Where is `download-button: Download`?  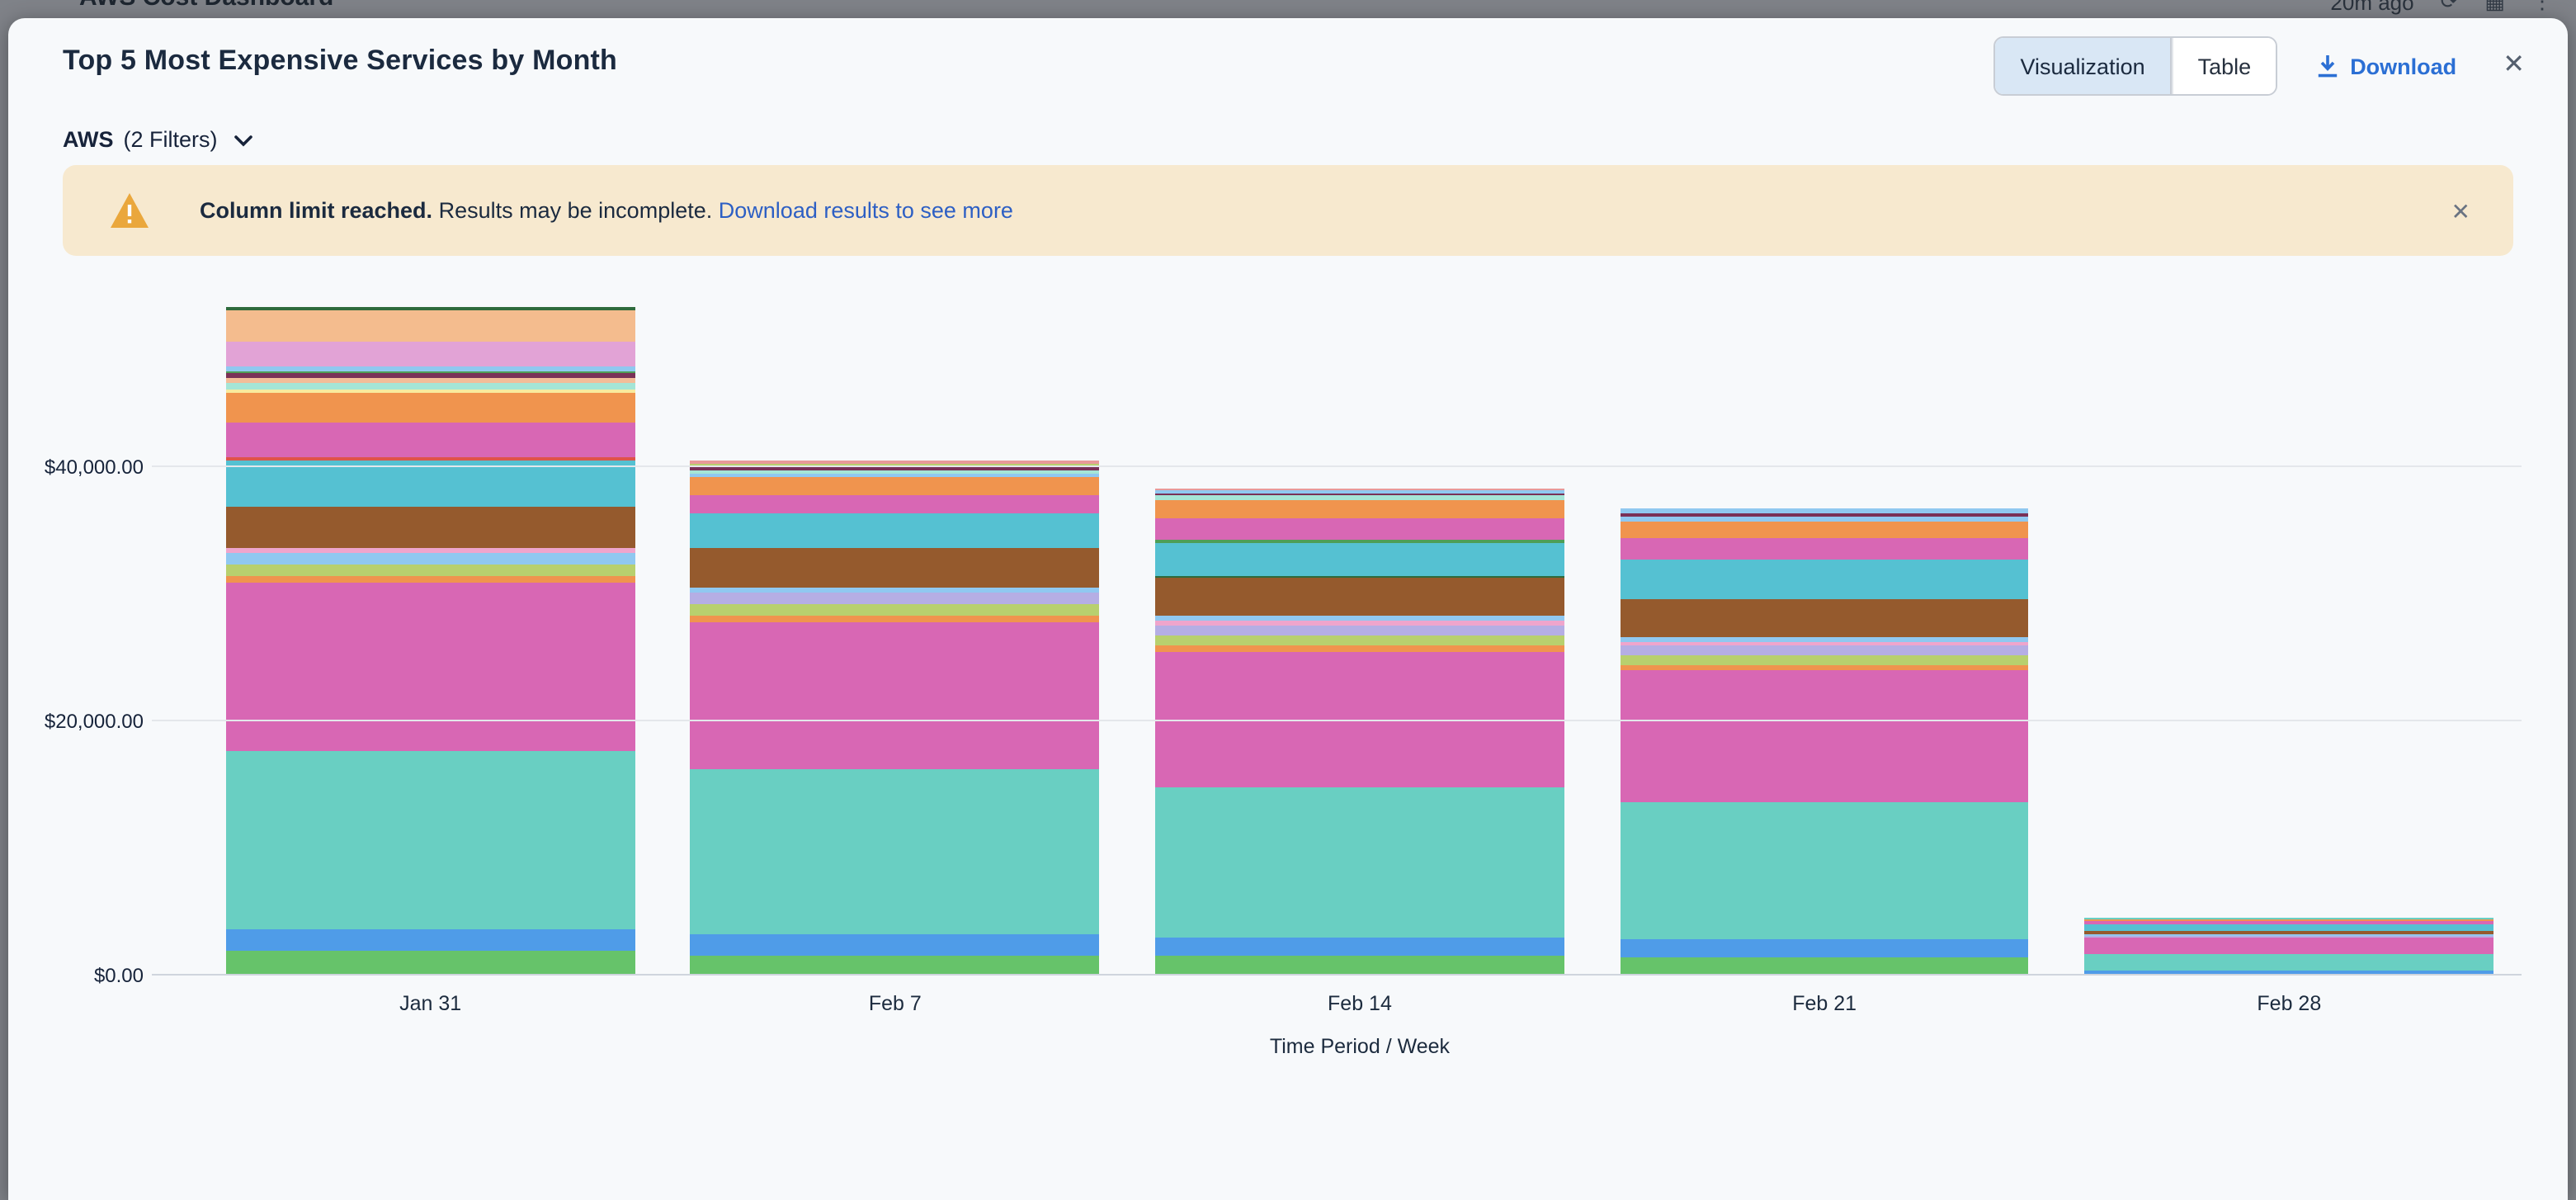
download-button: Download is located at coordinates (2386, 66).